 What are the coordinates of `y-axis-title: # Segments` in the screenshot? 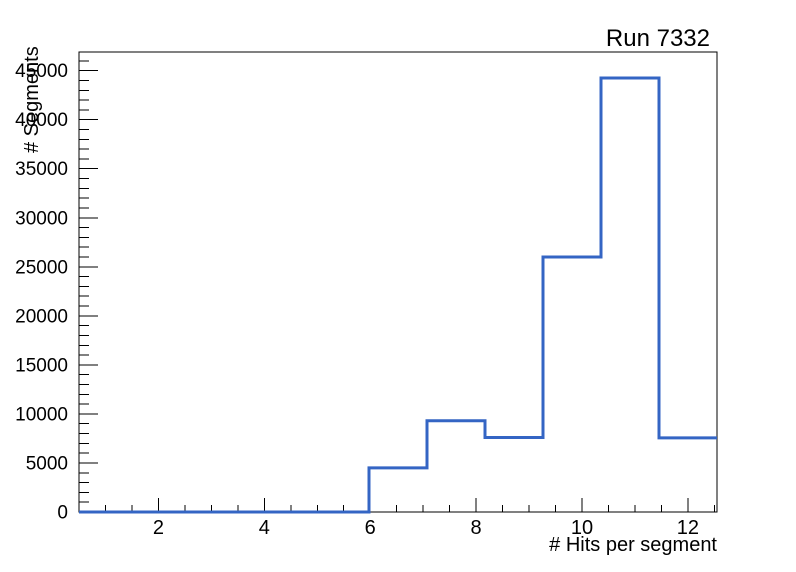 It's located at (32, 99).